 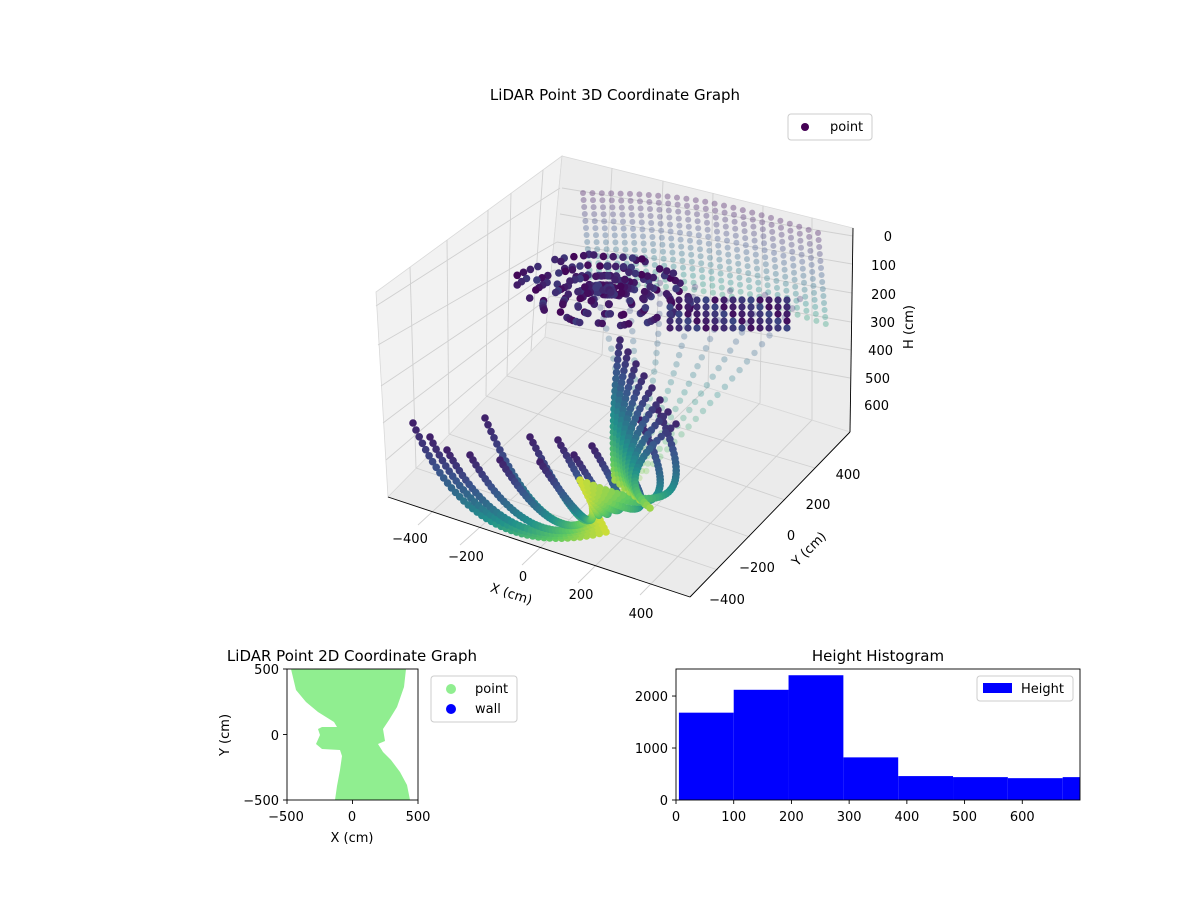 I want to click on x-axis-label: X (cm), so click(x=511, y=595).